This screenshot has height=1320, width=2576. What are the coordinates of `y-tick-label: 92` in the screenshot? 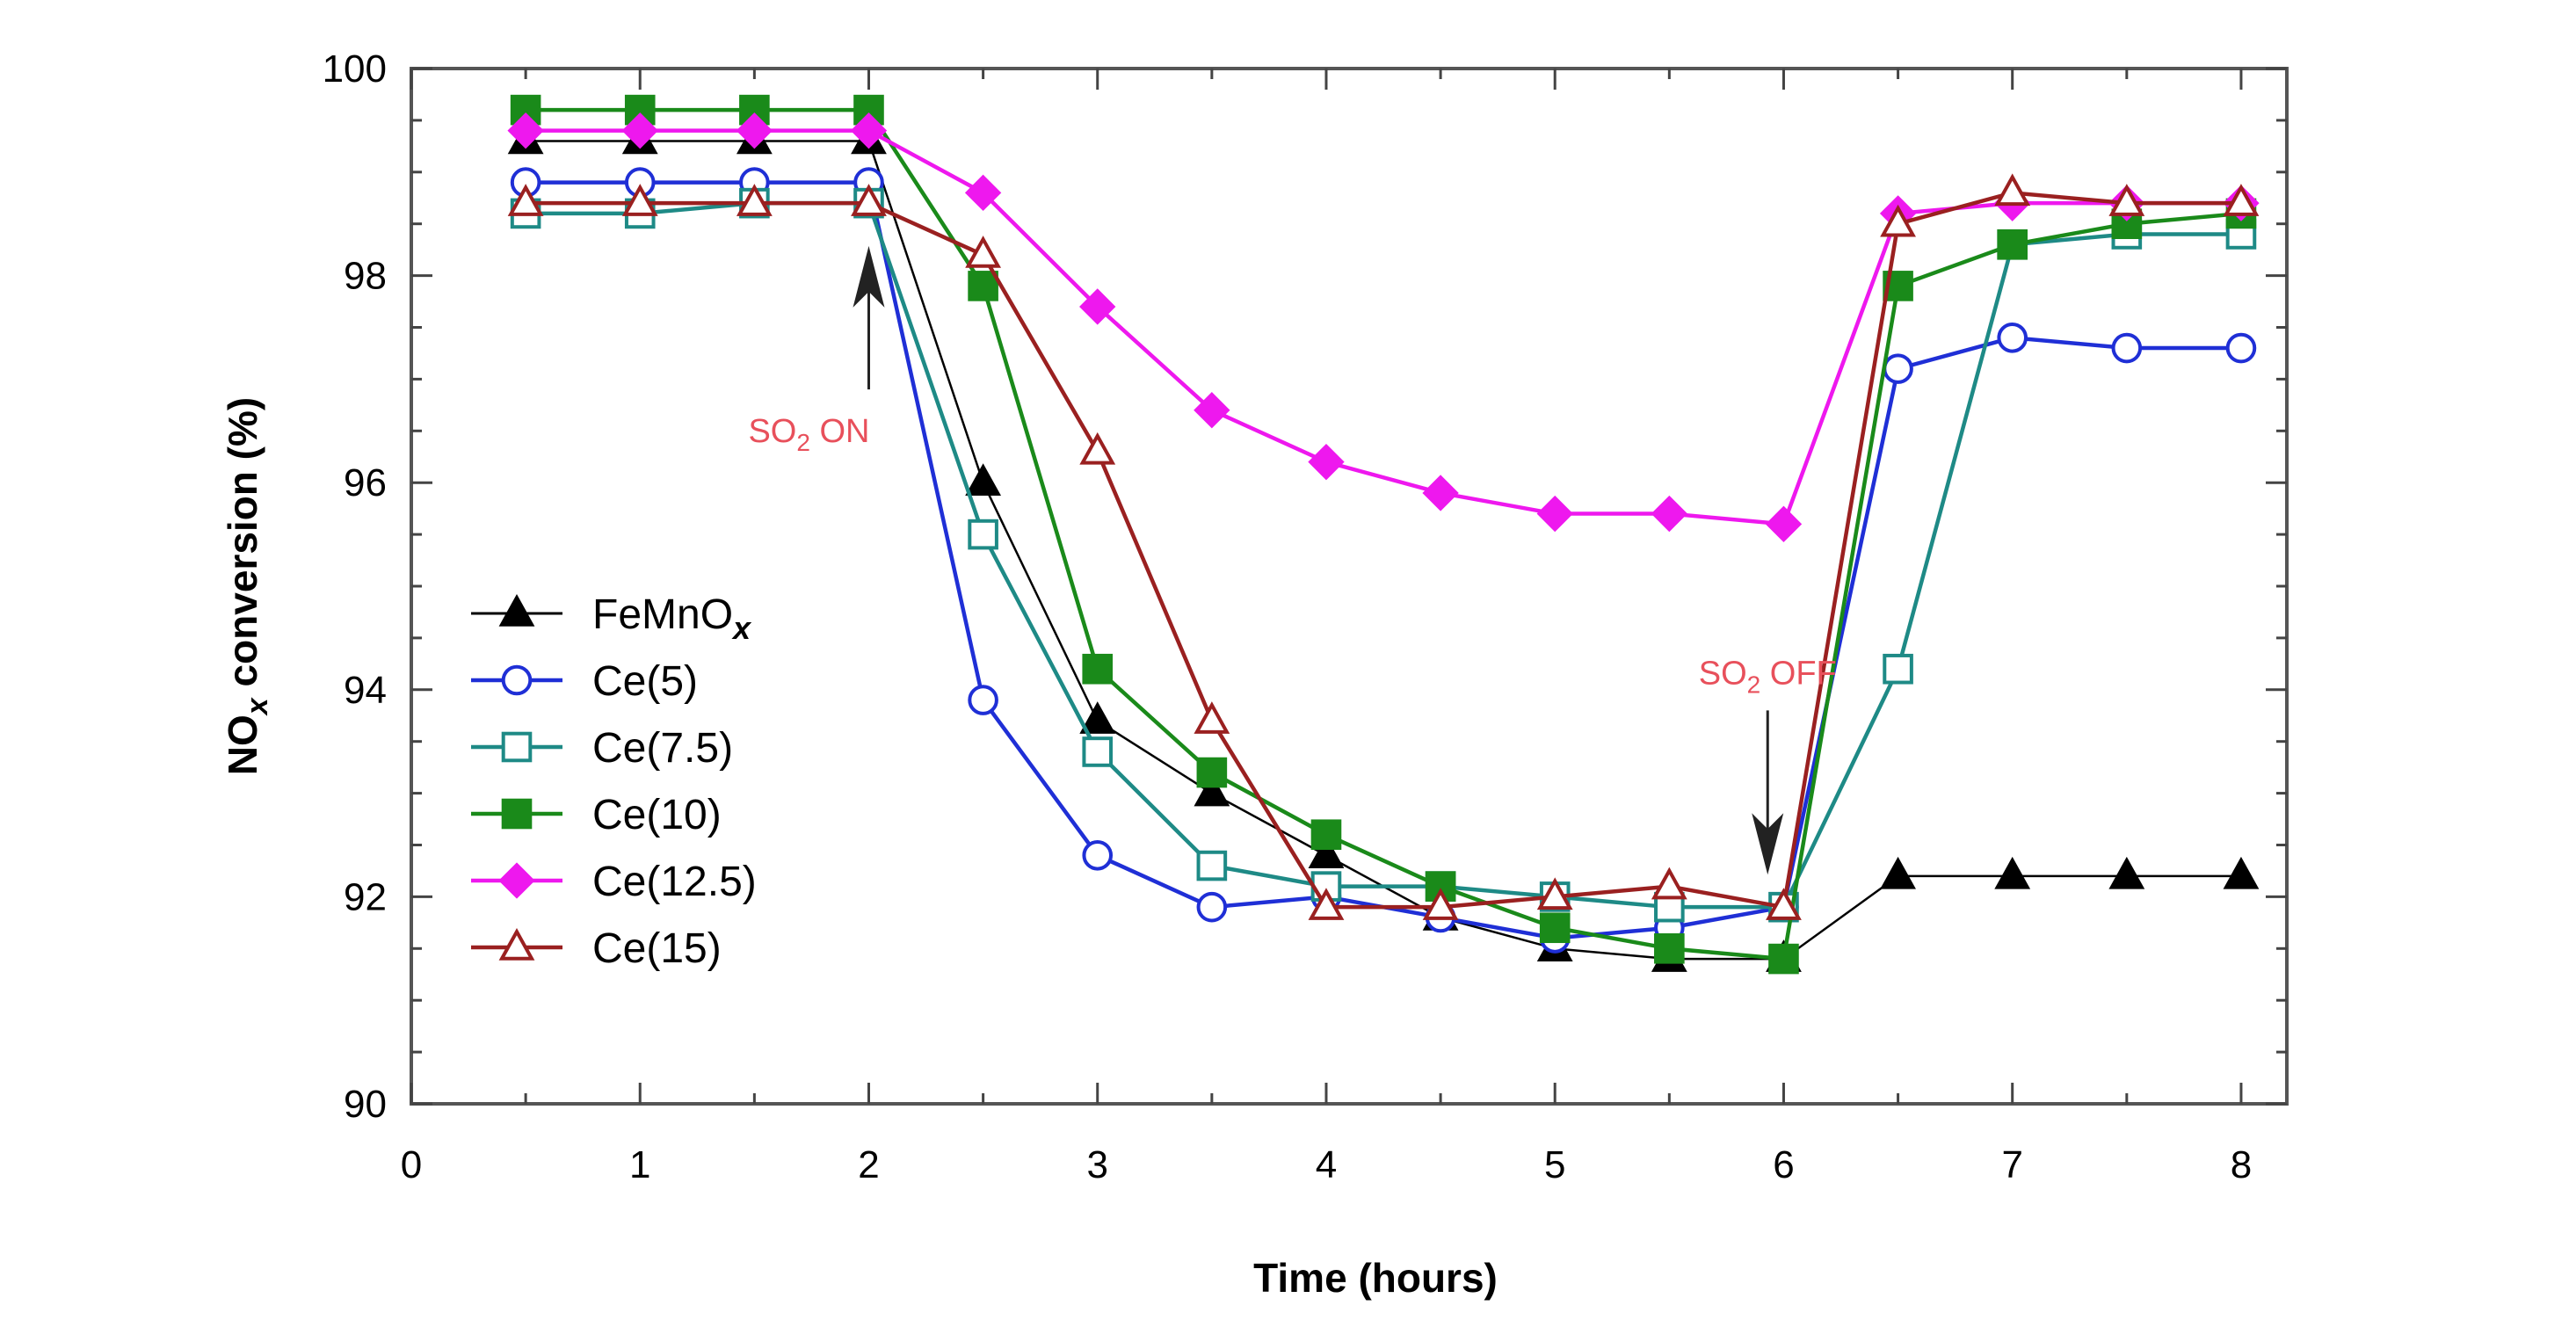 It's located at (365, 897).